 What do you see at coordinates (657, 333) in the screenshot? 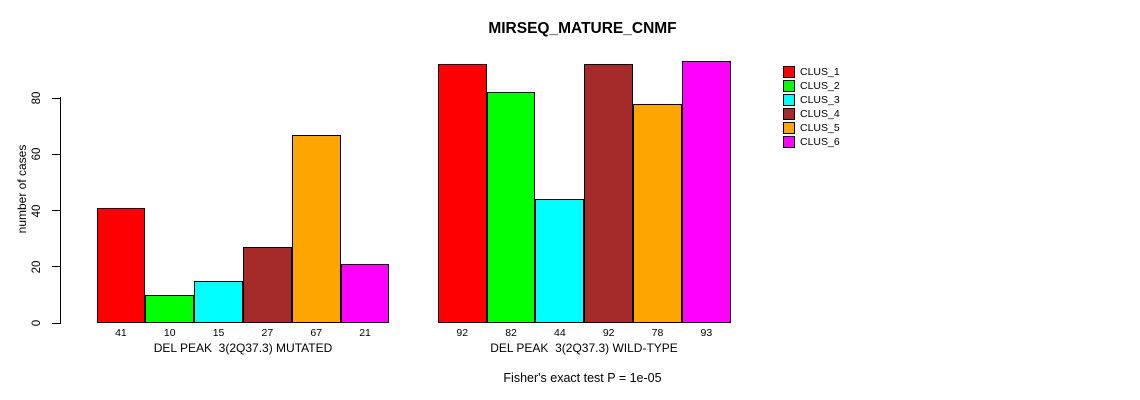
I see `bar-value-label: 78` at bounding box center [657, 333].